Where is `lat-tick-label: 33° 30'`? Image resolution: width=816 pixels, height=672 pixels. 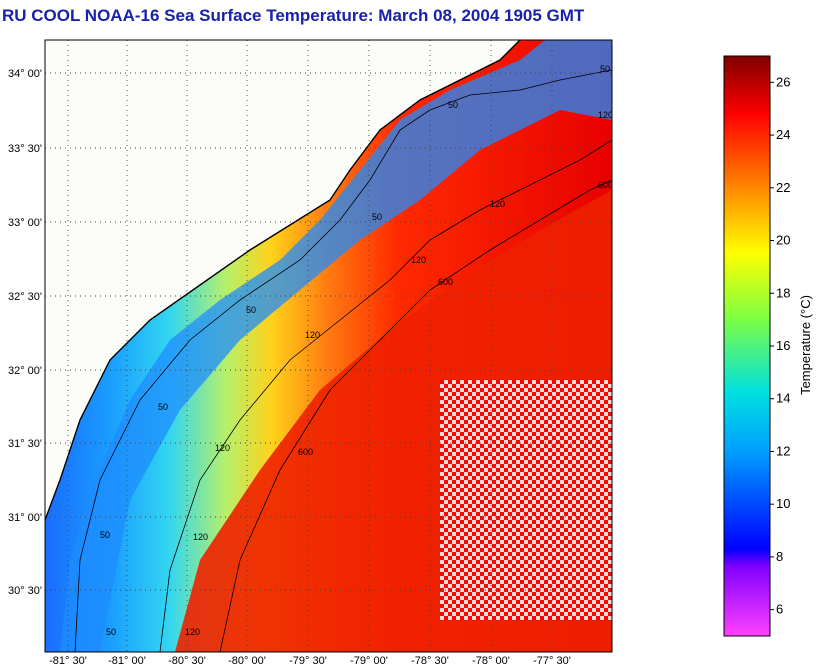 lat-tick-label: 33° 30' is located at coordinates (25, 149).